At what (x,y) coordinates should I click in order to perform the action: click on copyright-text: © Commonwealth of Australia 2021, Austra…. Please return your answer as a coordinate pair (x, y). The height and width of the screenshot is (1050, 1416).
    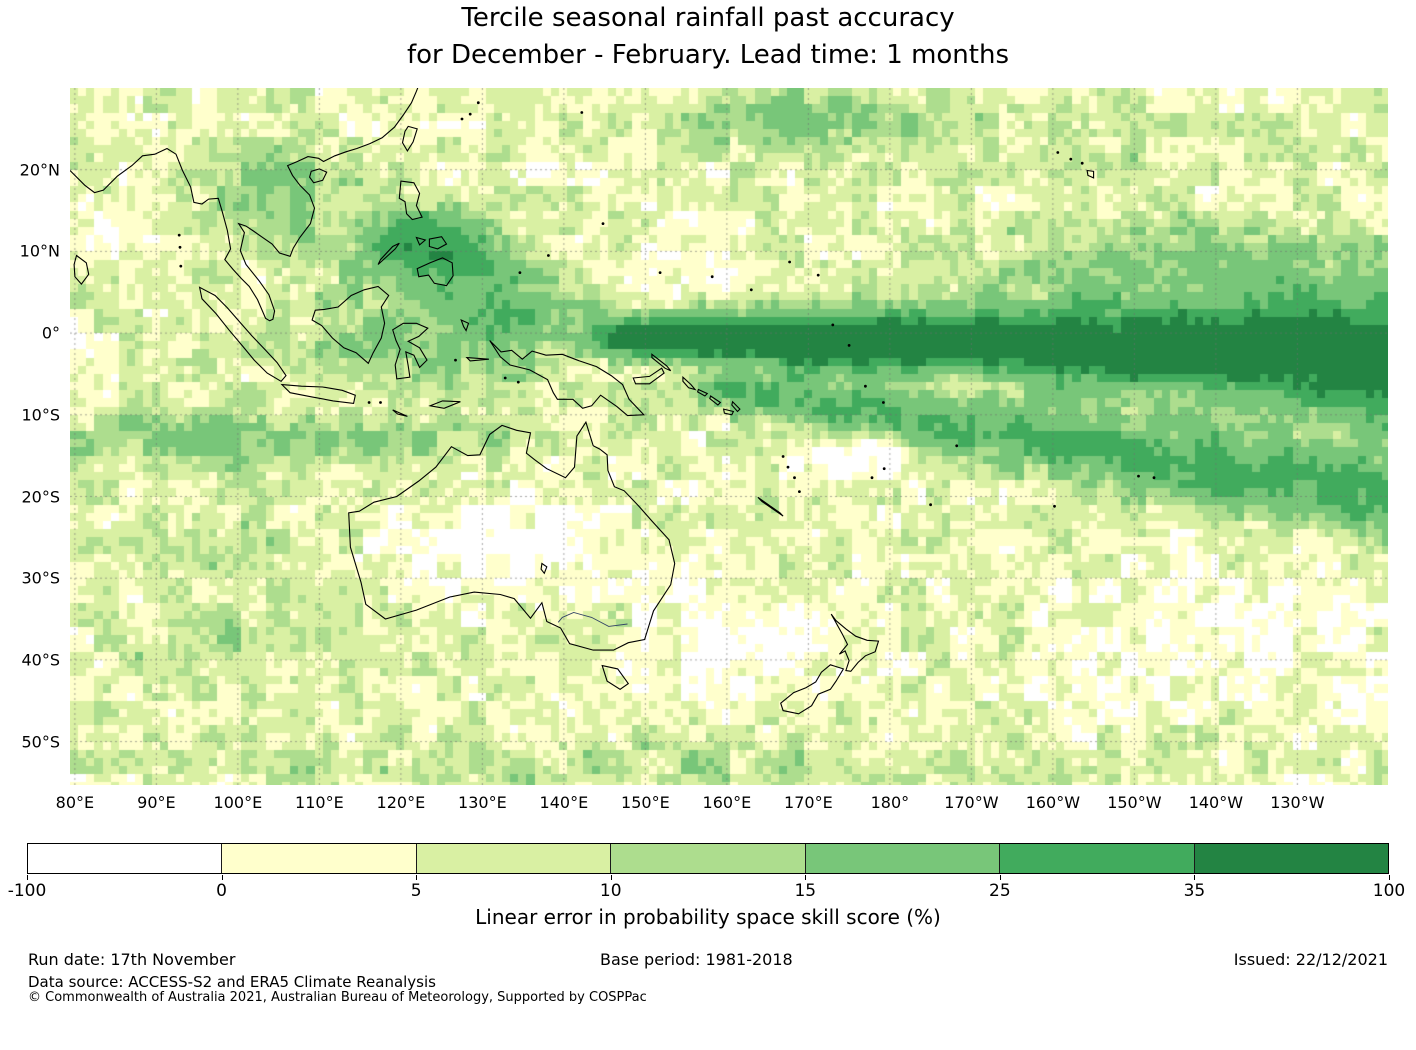
    Looking at the image, I should click on (337, 997).